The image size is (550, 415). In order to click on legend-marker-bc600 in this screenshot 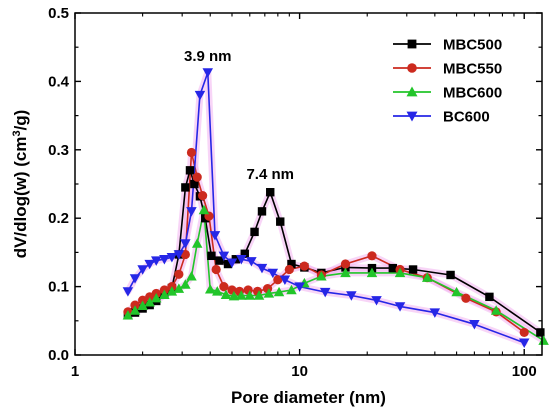, I will do `click(412, 116)`.